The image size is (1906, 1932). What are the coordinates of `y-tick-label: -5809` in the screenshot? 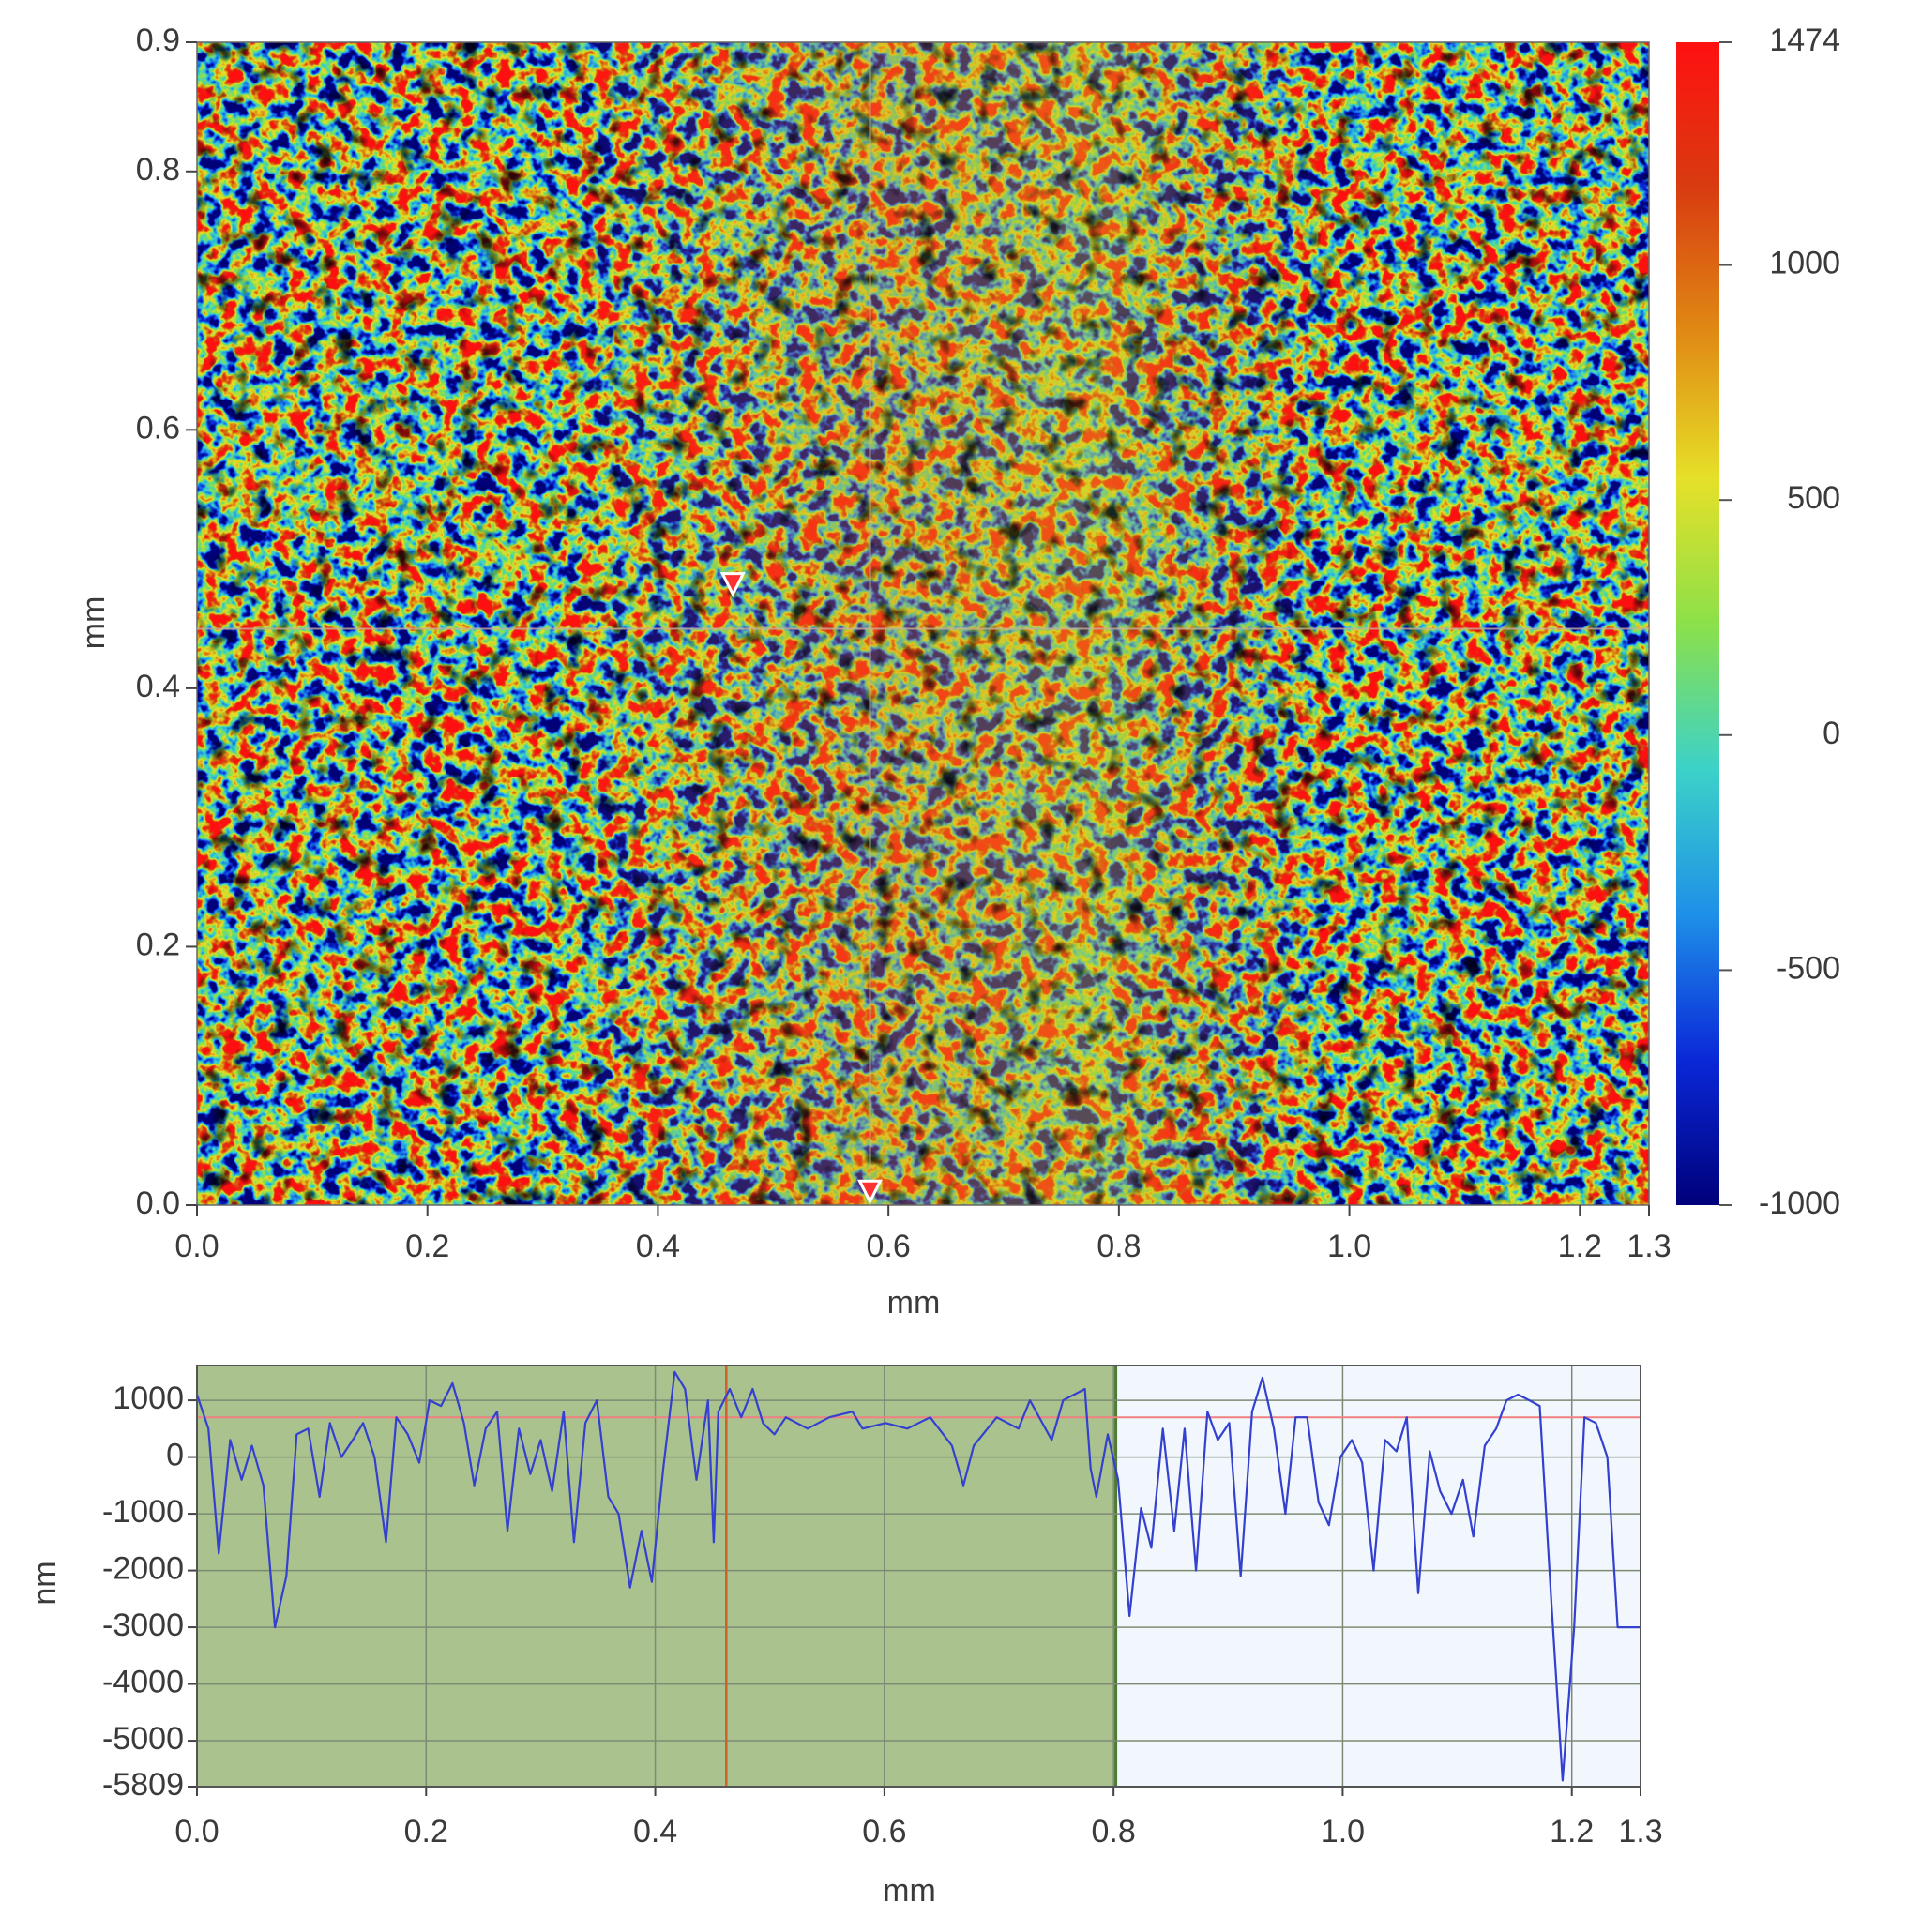 It's located at (143, 1785).